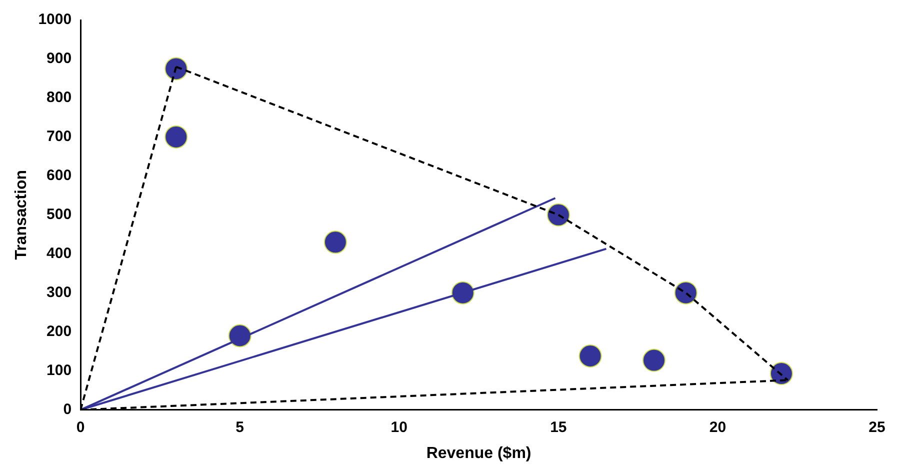 This screenshot has width=897, height=475. What do you see at coordinates (80, 427) in the screenshot?
I see `x-tick-label: 0` at bounding box center [80, 427].